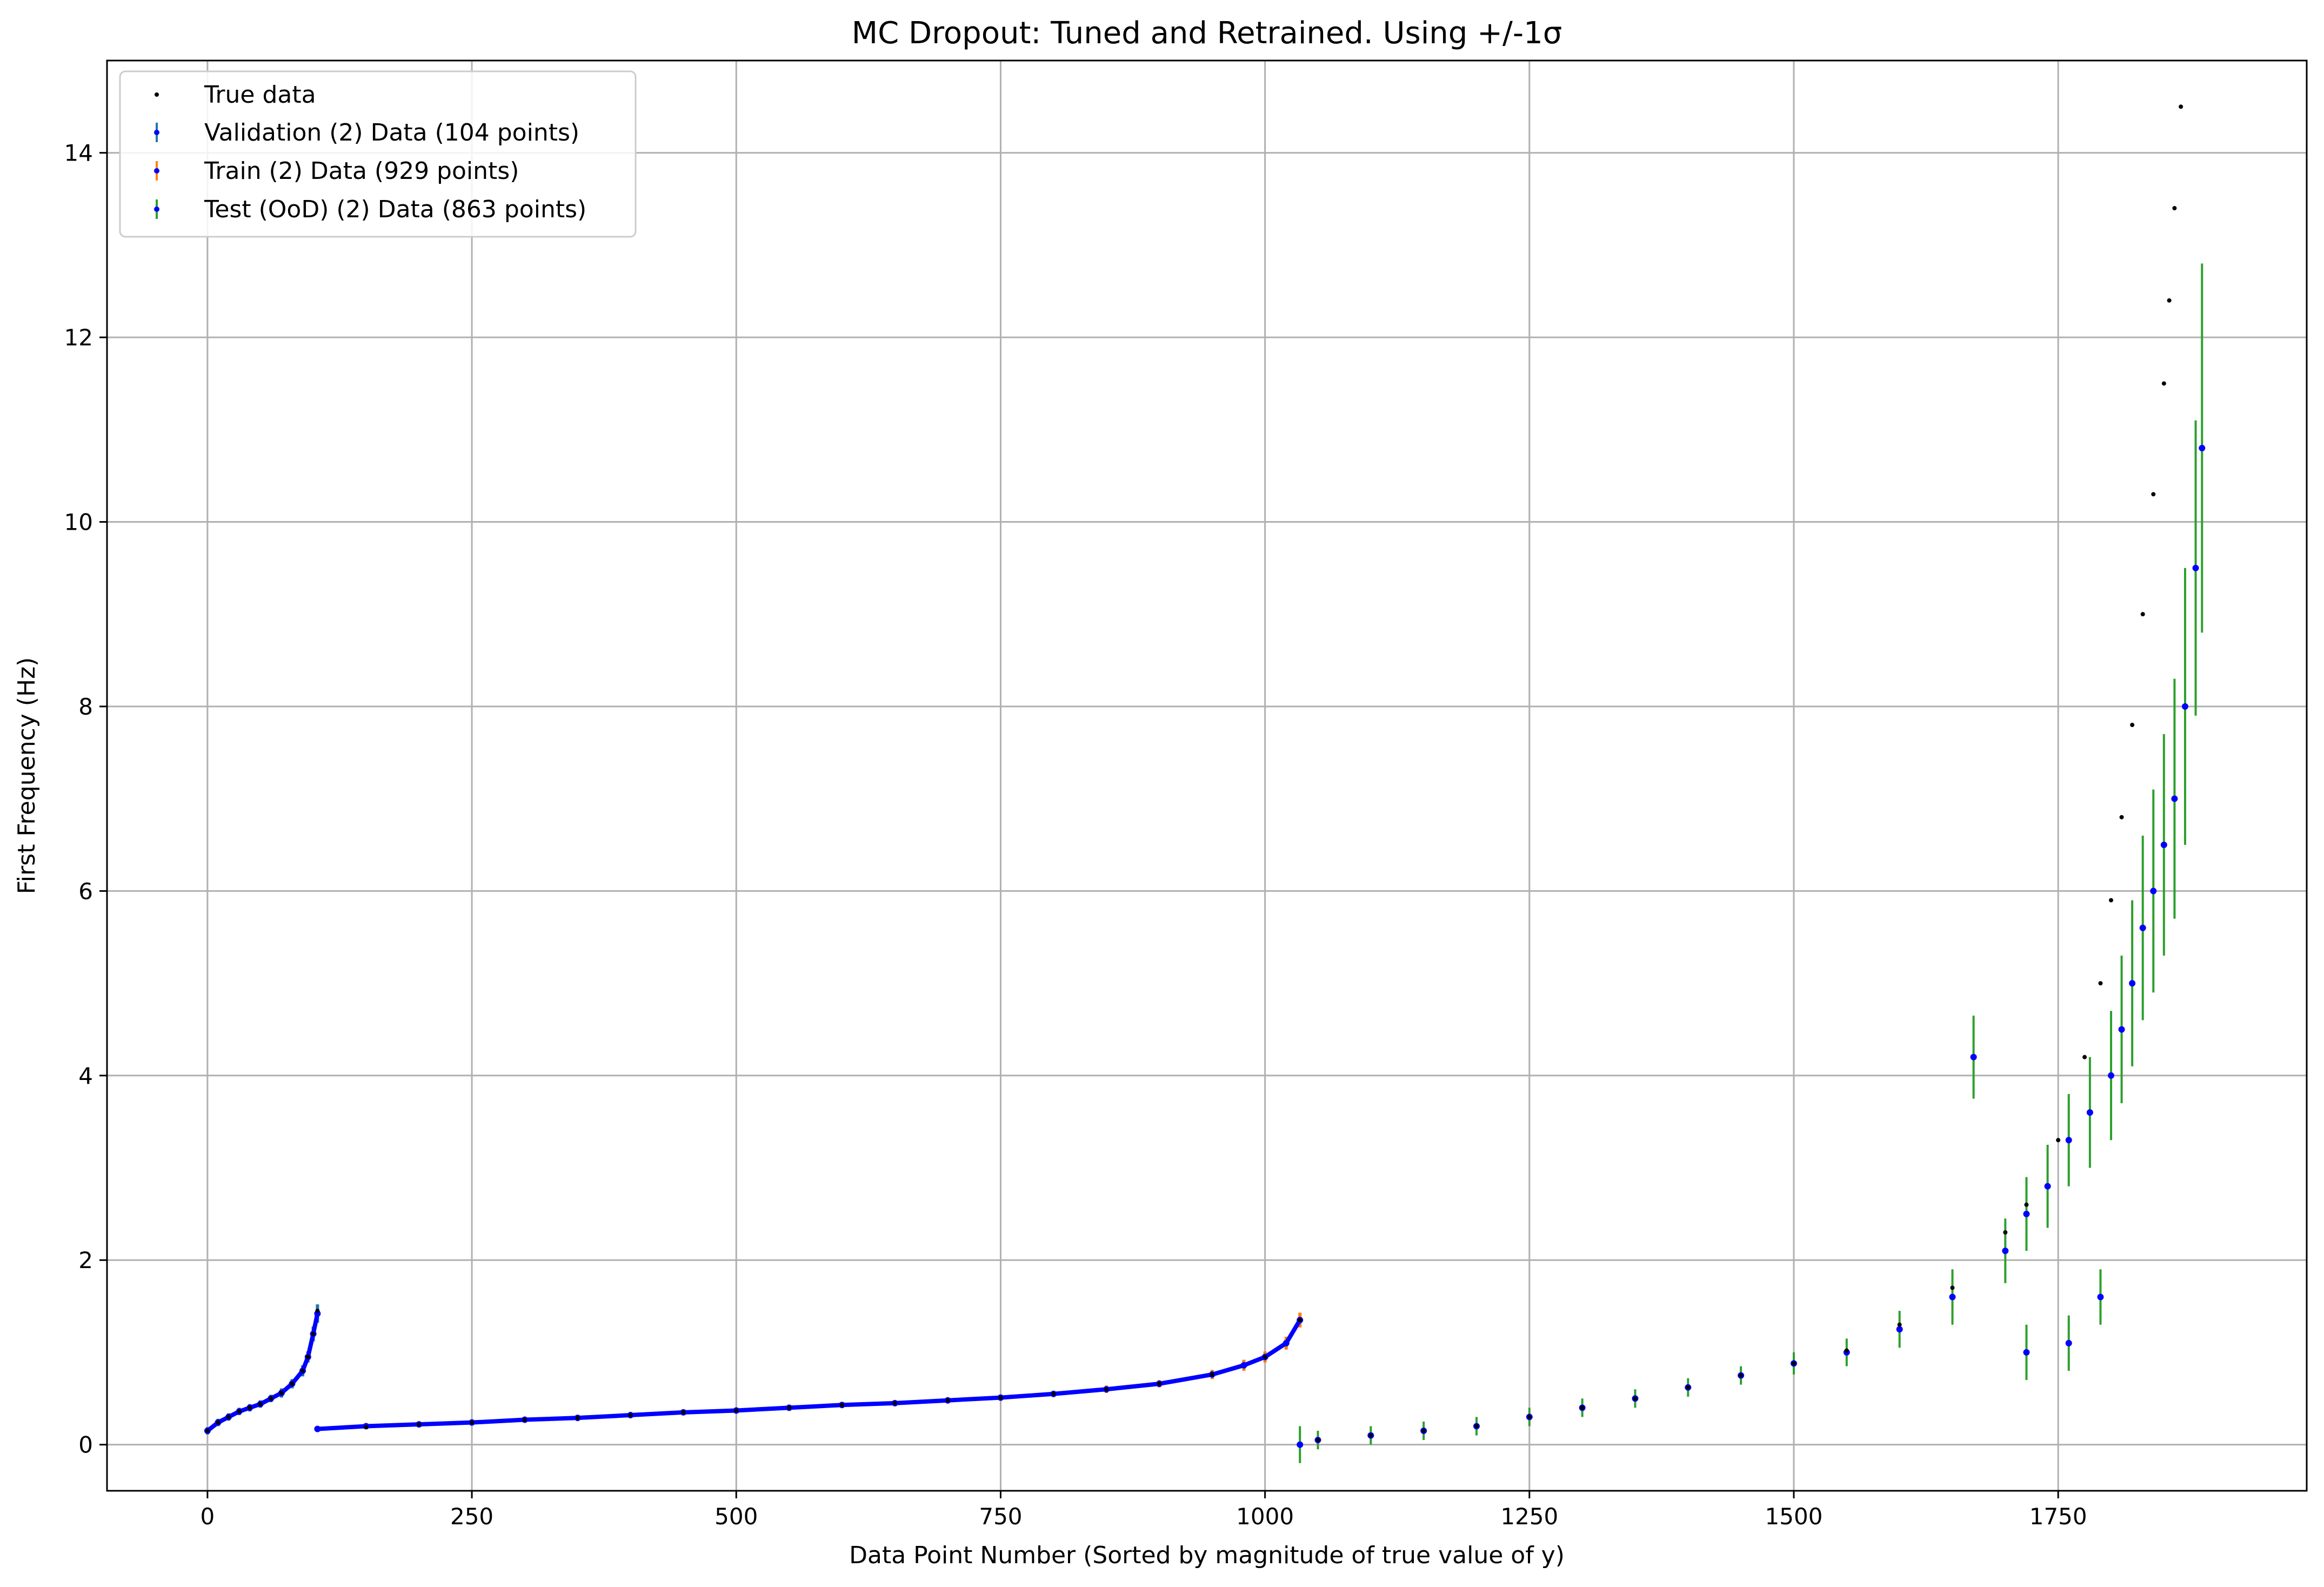 This screenshot has height=1587, width=2324. What do you see at coordinates (472, 1516) in the screenshot?
I see `x-tick-label: 250` at bounding box center [472, 1516].